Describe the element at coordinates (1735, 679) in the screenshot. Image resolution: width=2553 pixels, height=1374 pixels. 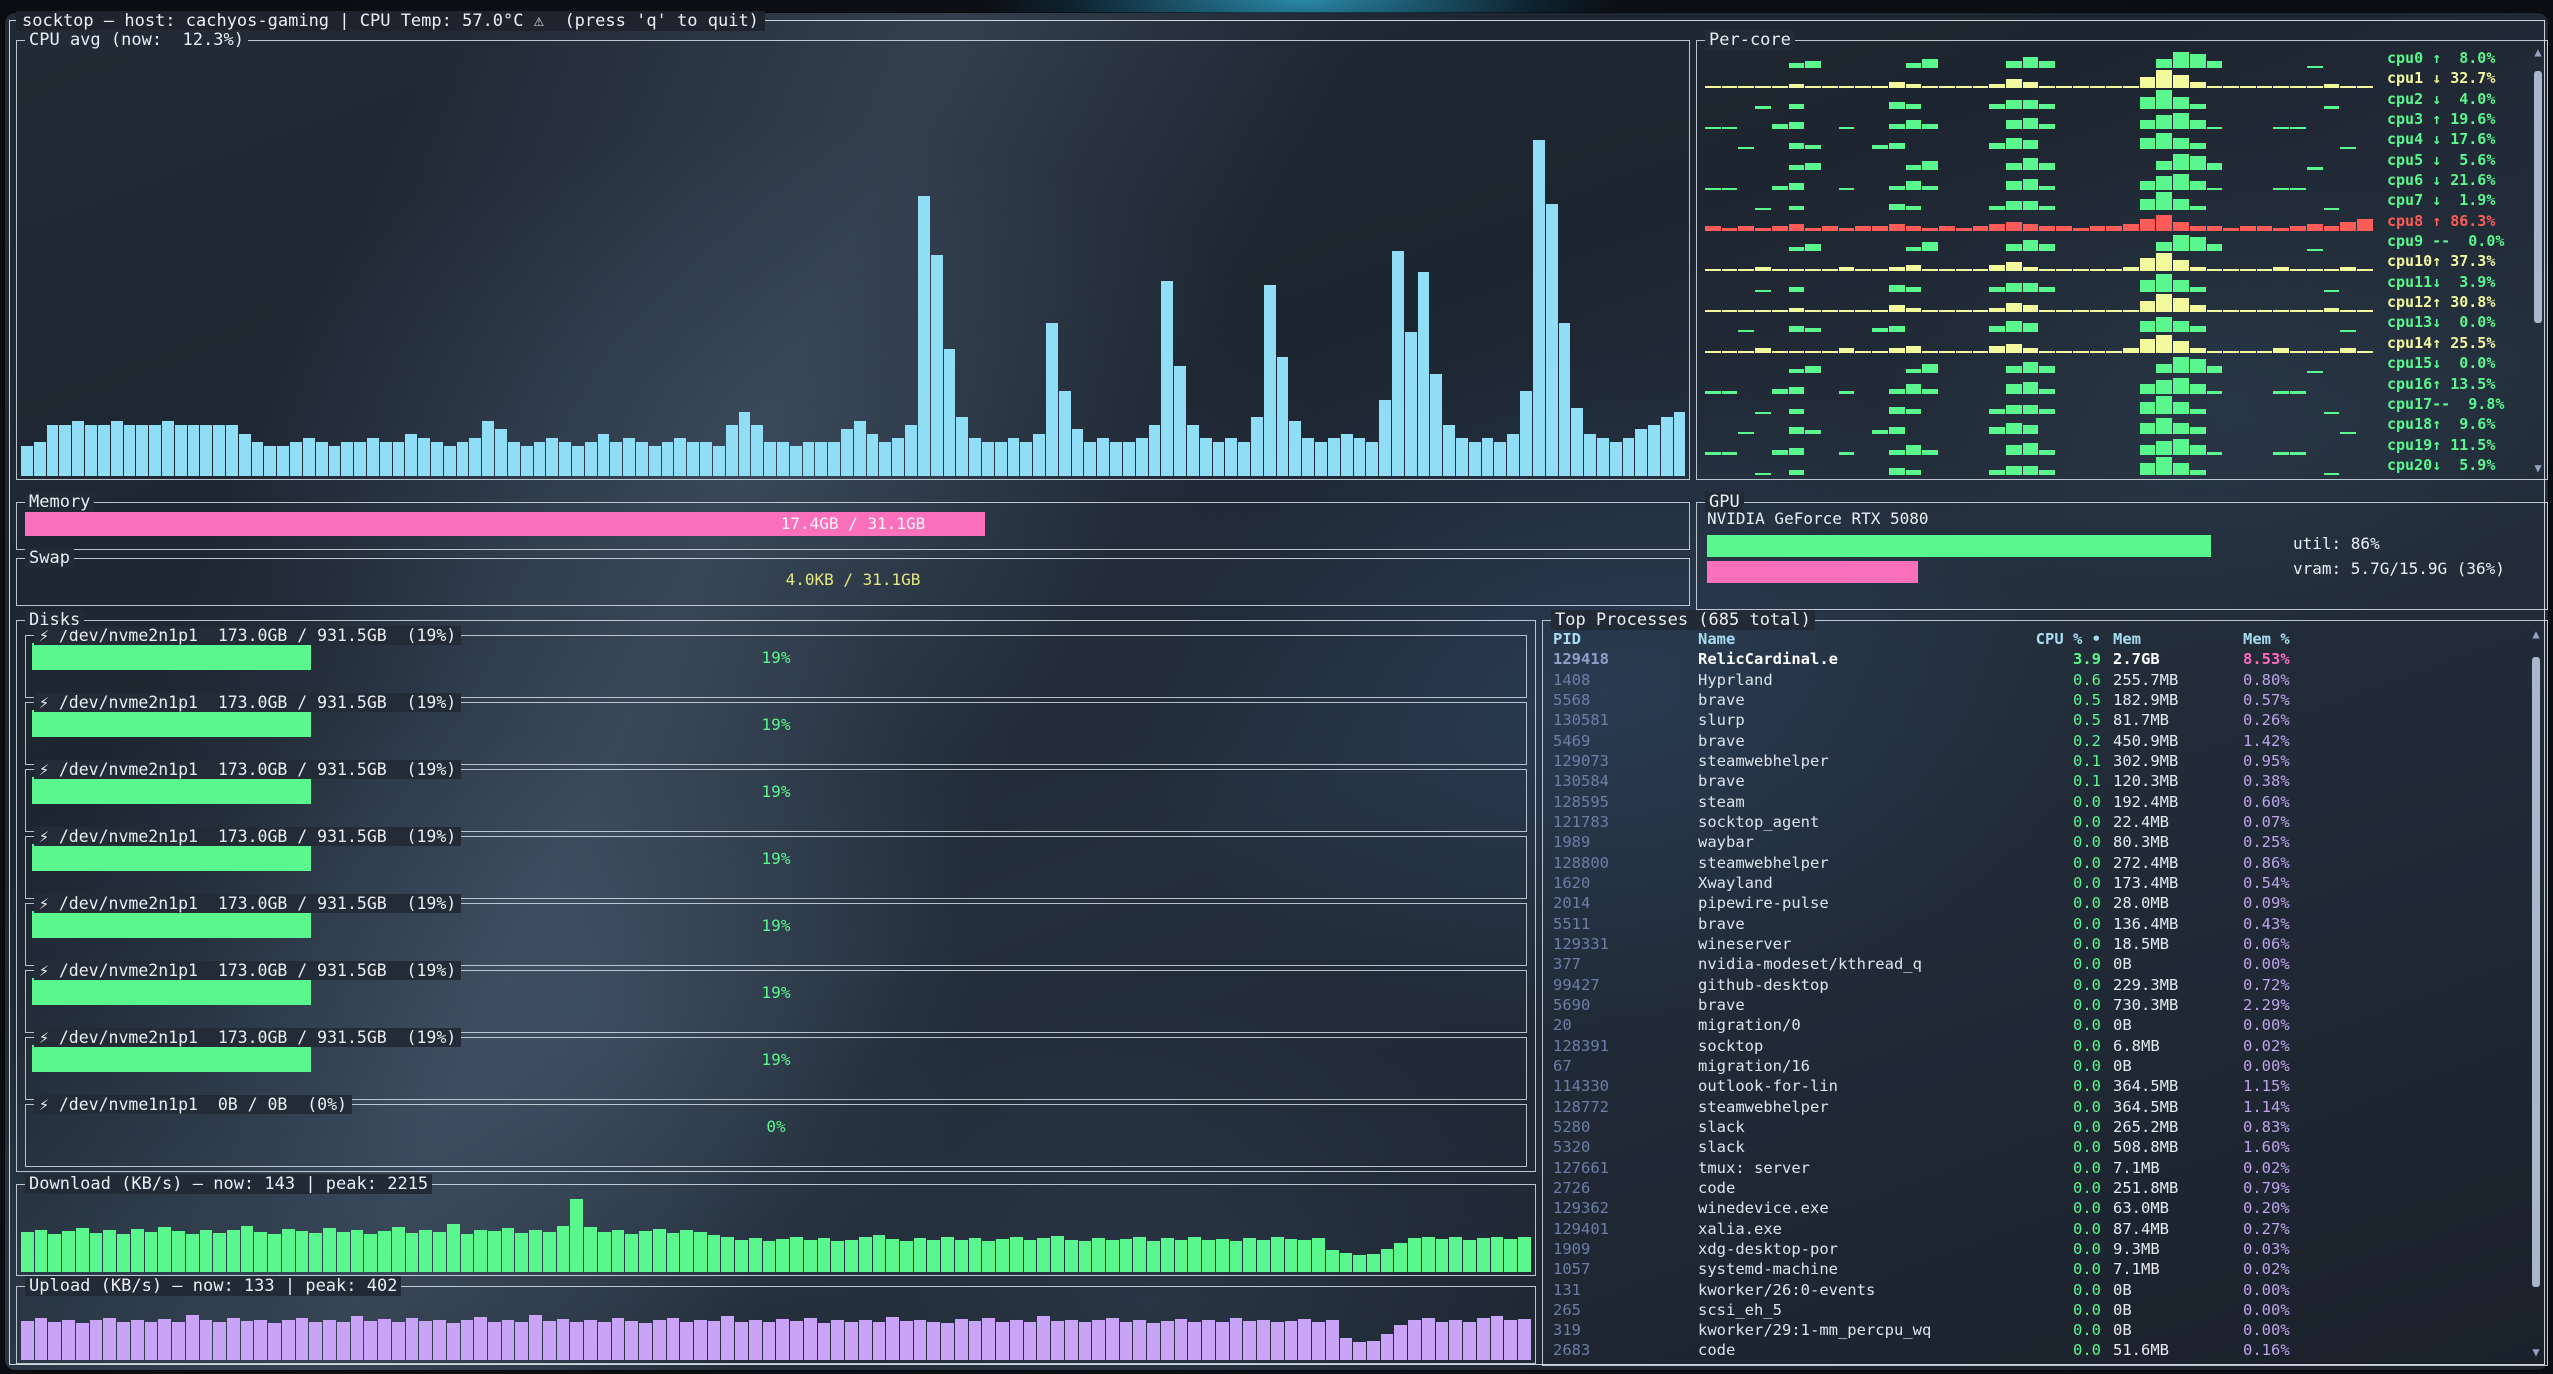
I see `name: Hyprland` at that location.